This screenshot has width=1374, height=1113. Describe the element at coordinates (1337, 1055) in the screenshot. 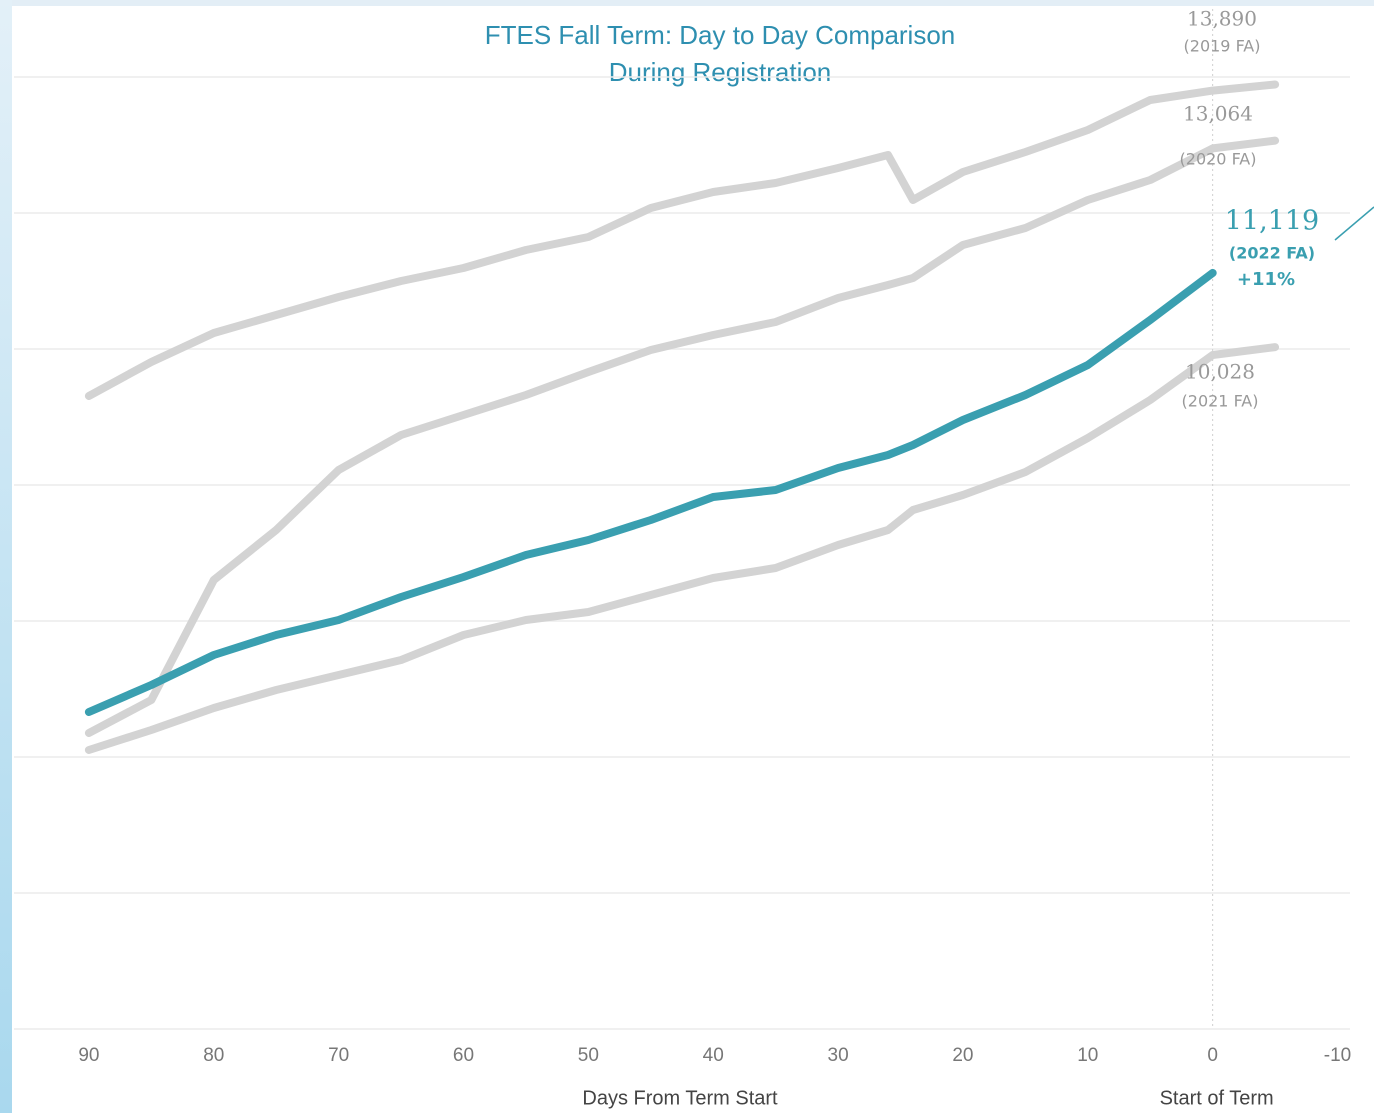

I see `x-tick-label: -10` at that location.